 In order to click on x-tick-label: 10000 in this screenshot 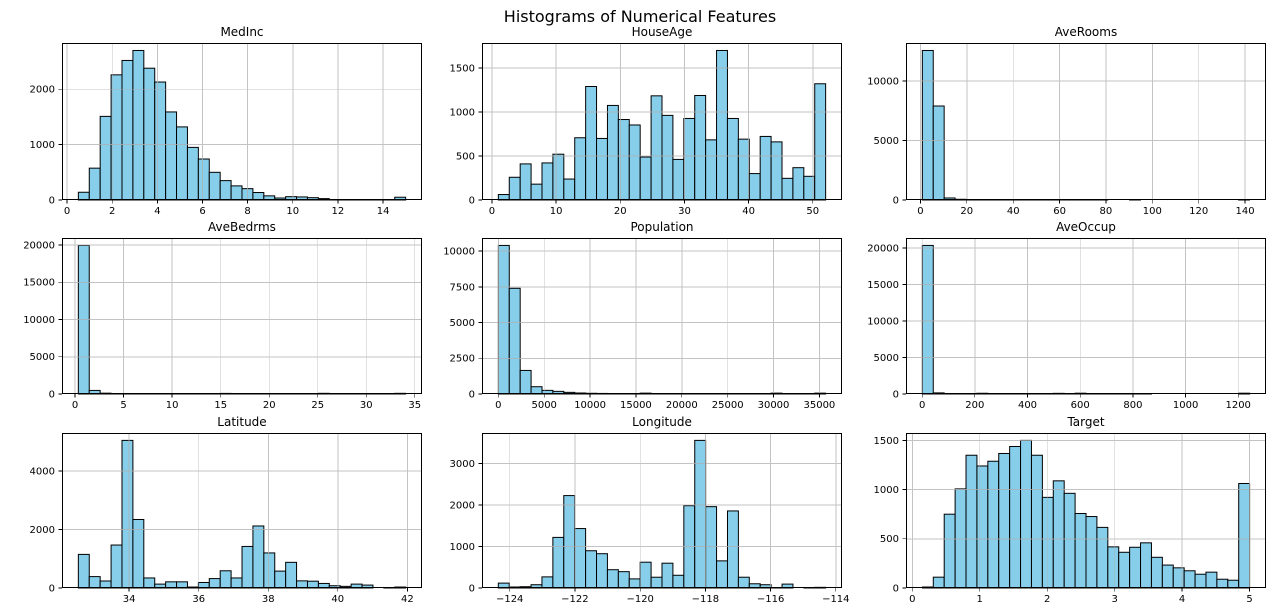, I will do `click(590, 405)`.